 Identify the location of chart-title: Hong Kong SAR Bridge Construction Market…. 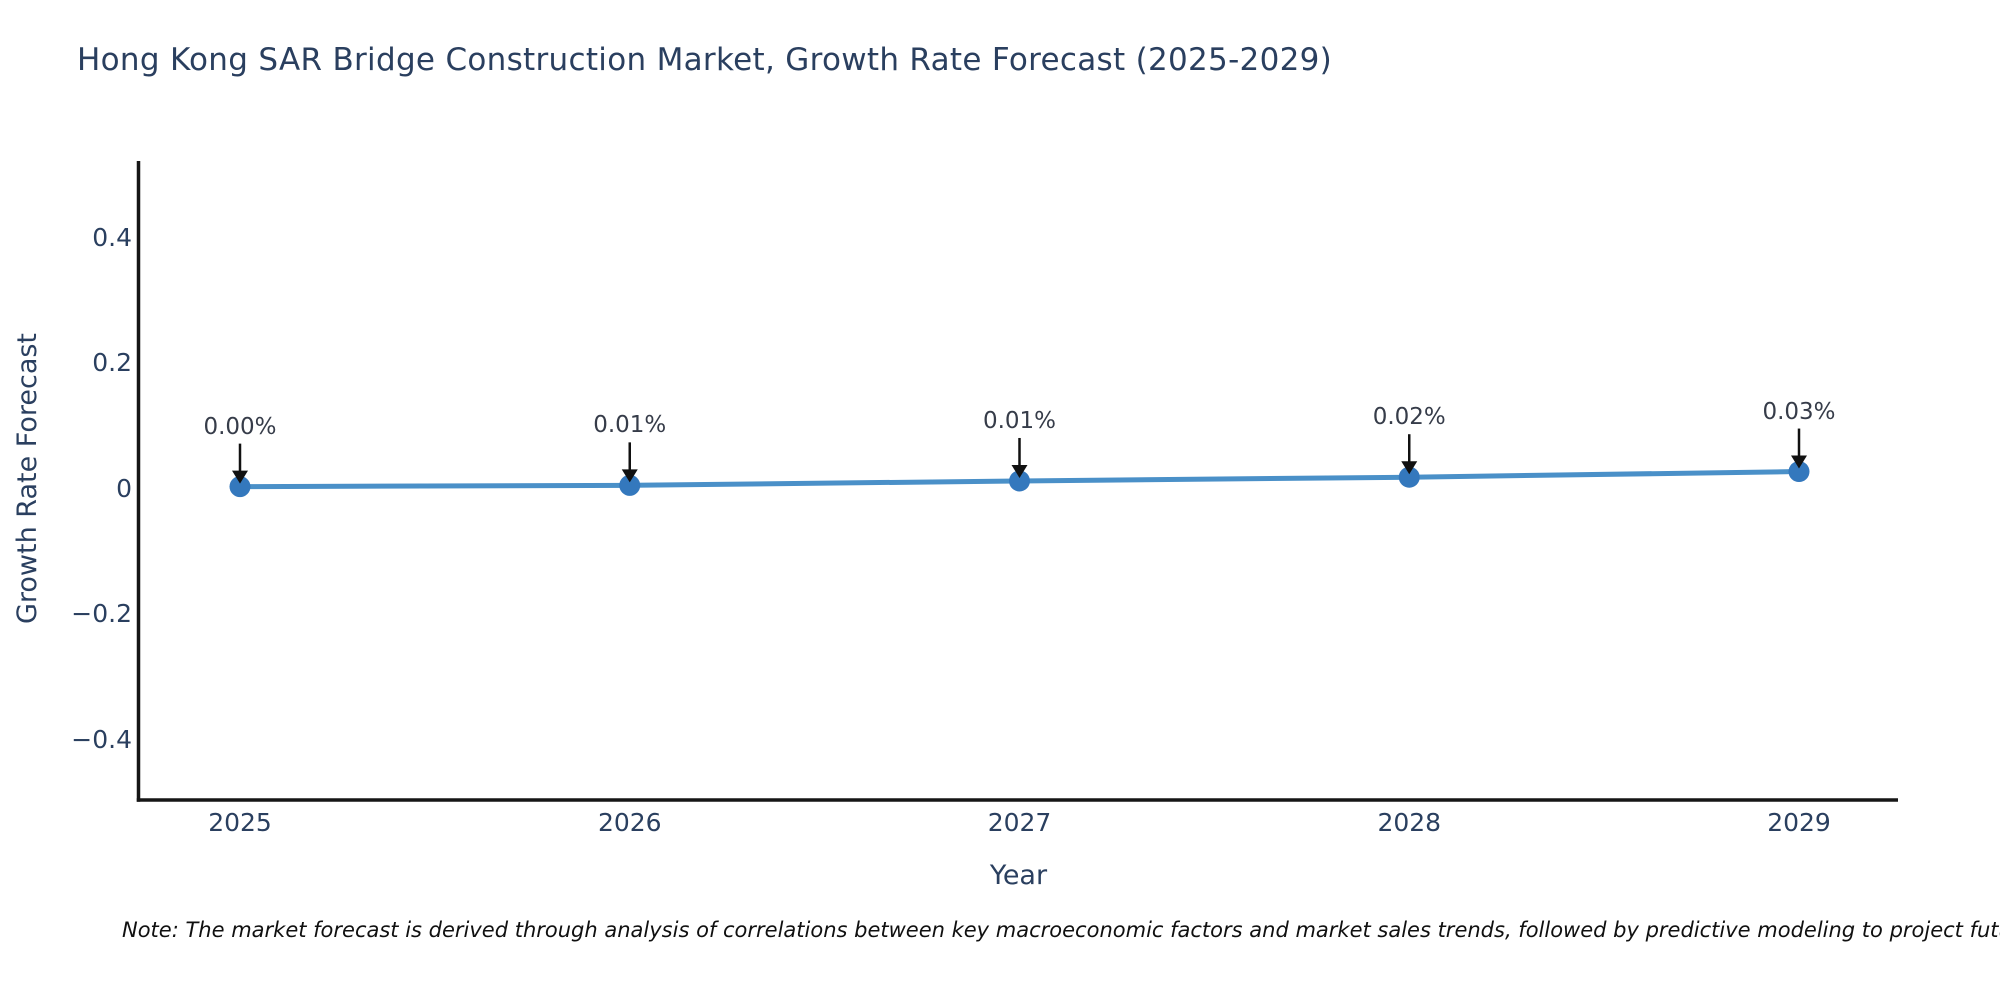
(705, 60).